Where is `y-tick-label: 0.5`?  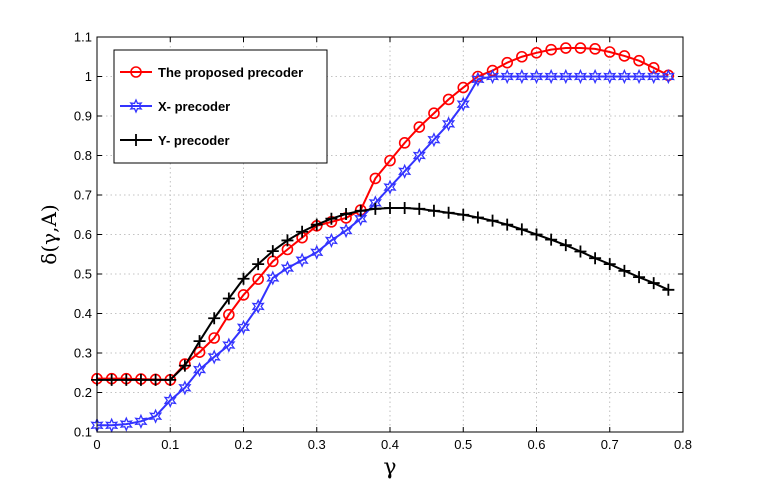 y-tick-label: 0.5 is located at coordinates (83, 274).